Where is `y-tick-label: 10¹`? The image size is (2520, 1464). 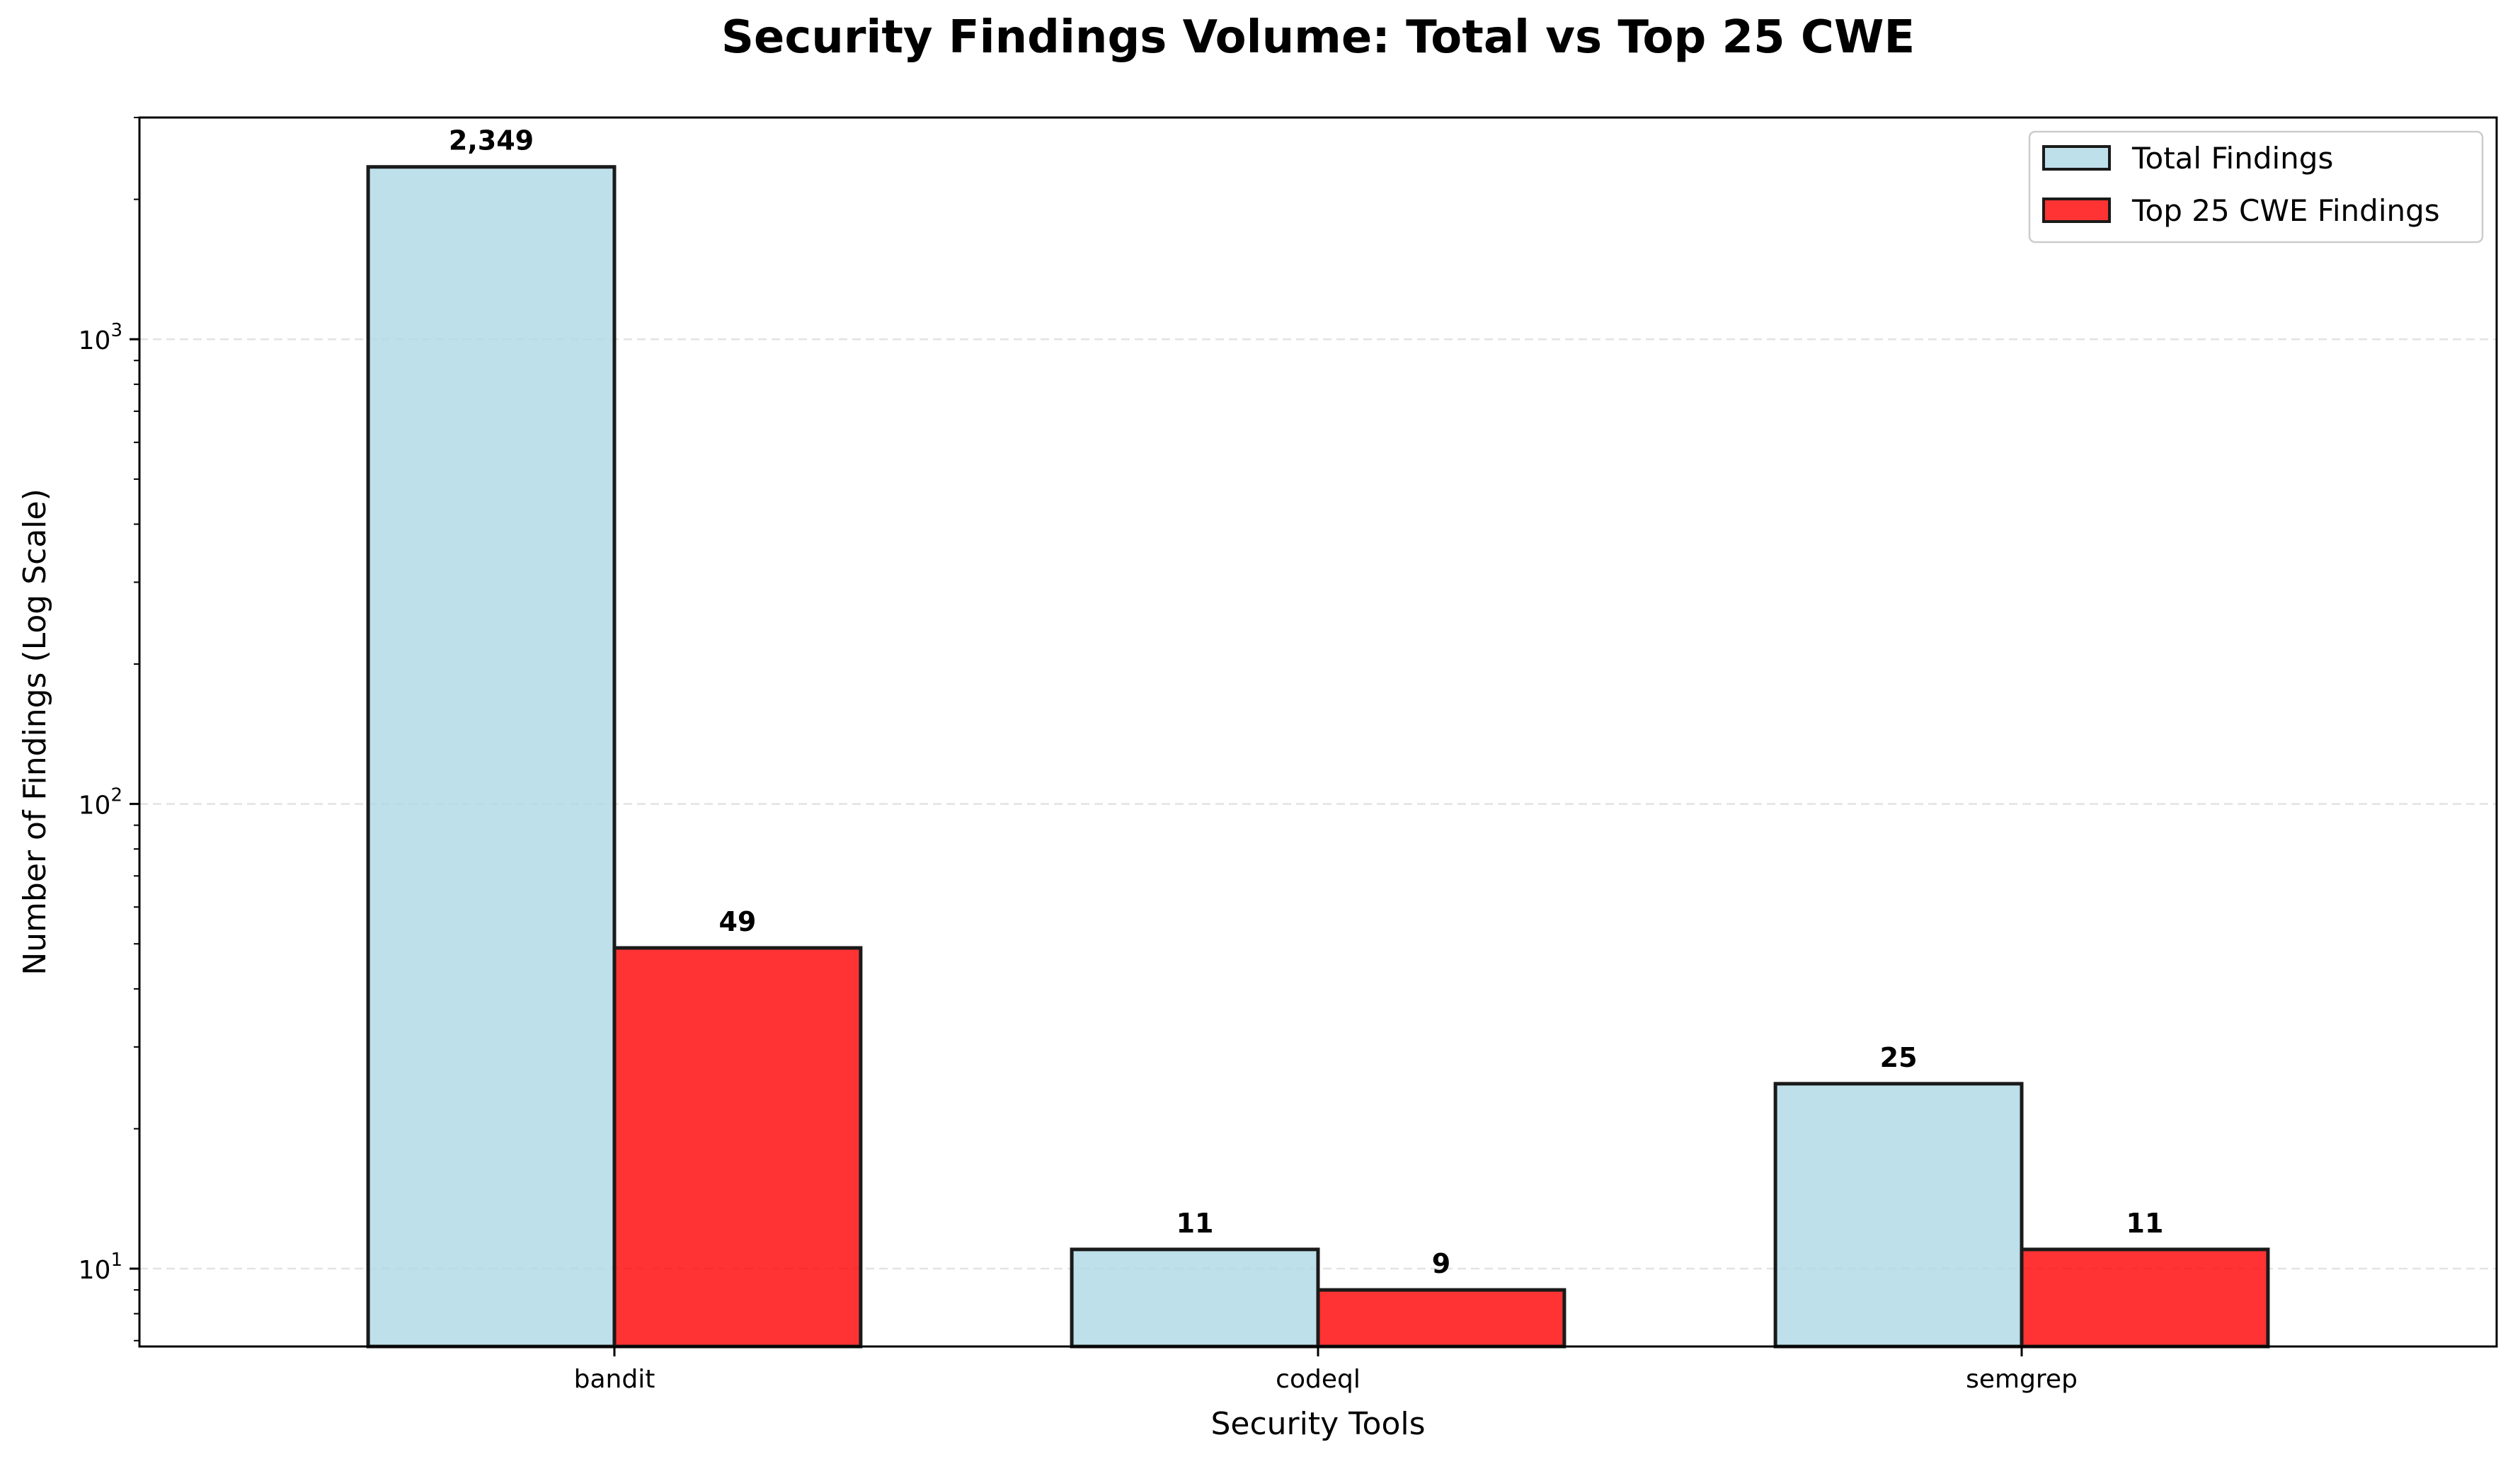 y-tick-label: 10¹ is located at coordinates (100, 1267).